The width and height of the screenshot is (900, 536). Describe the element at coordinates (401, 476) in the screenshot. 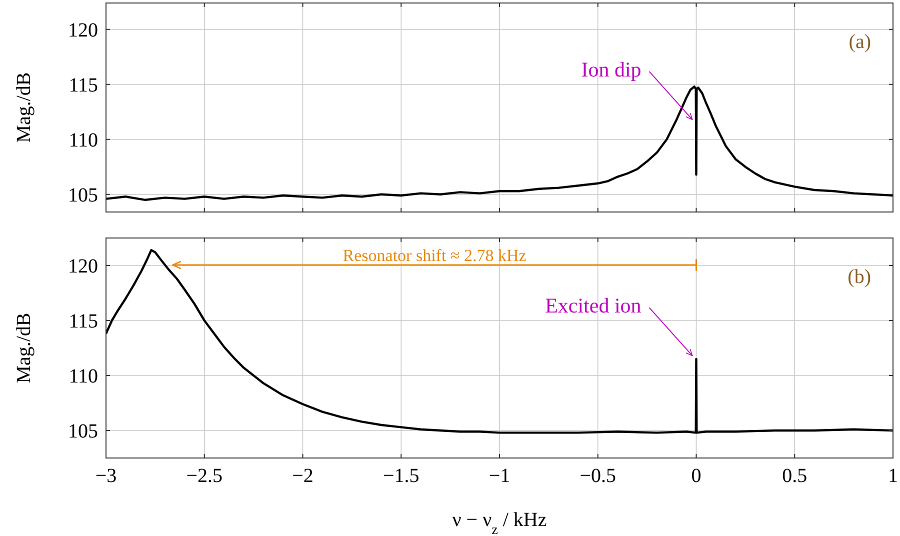

I see `x-tick-label: −1.5` at that location.